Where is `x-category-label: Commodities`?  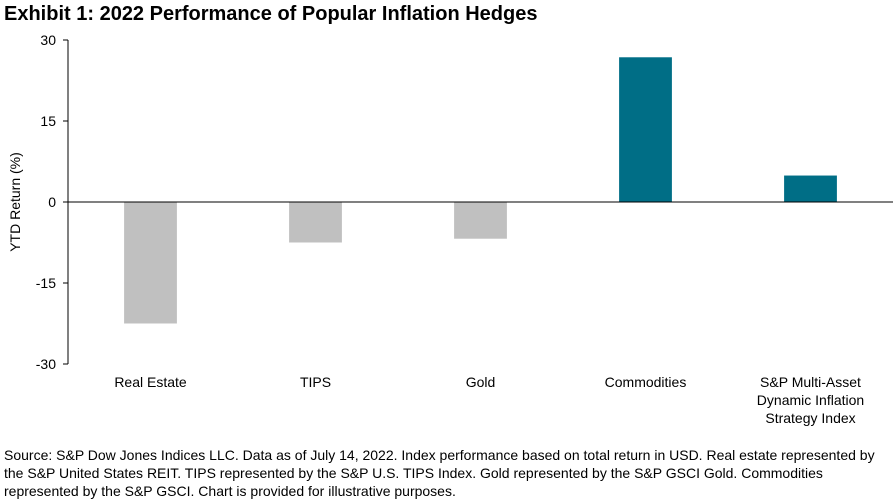 x-category-label: Commodities is located at coordinates (646, 382).